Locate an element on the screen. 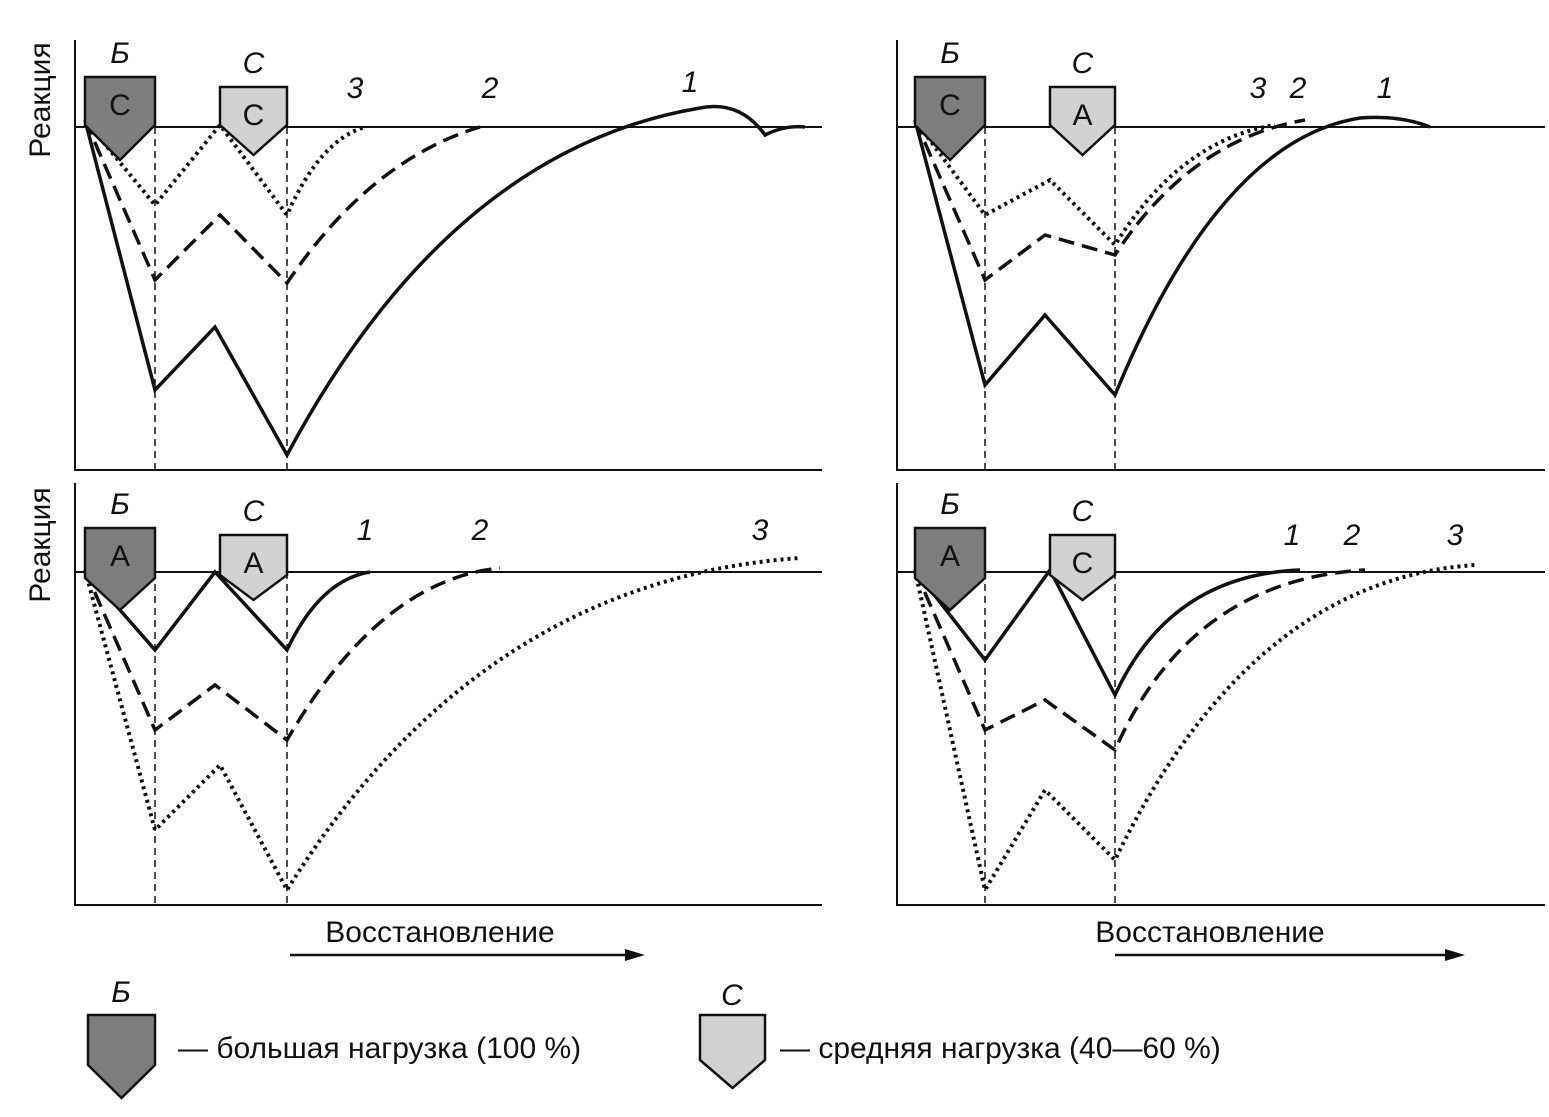 The width and height of the screenshot is (1549, 1117). legend-marker-label: Б is located at coordinates (121, 992).